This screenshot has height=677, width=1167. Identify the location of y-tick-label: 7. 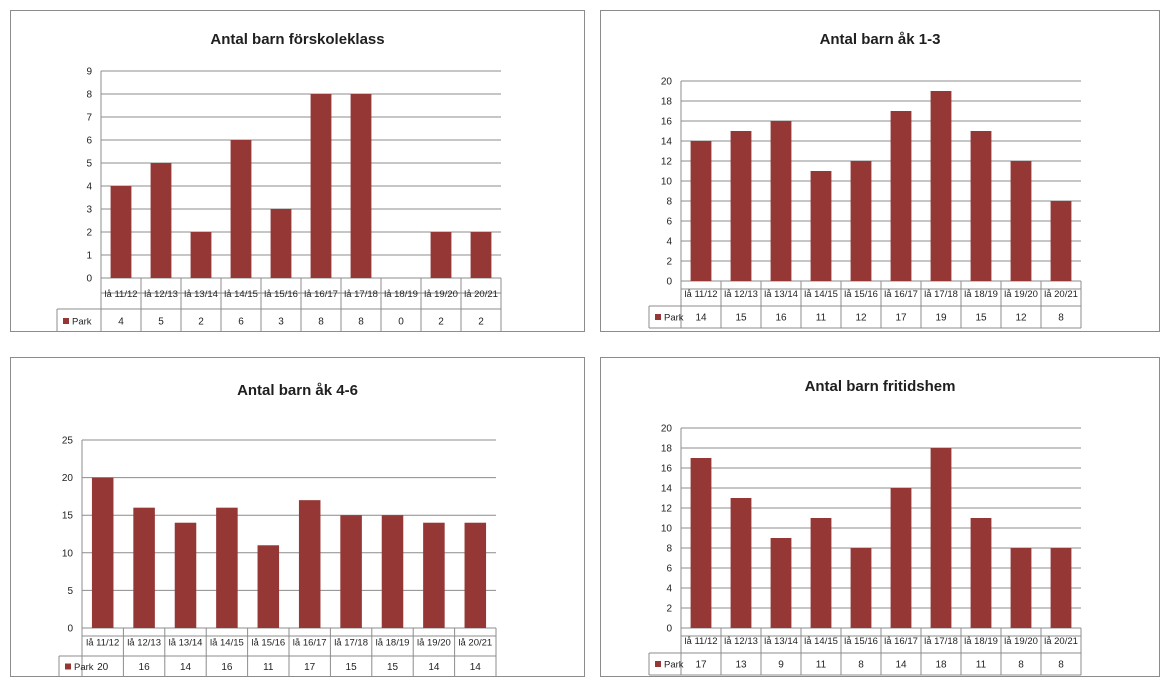
(89, 118).